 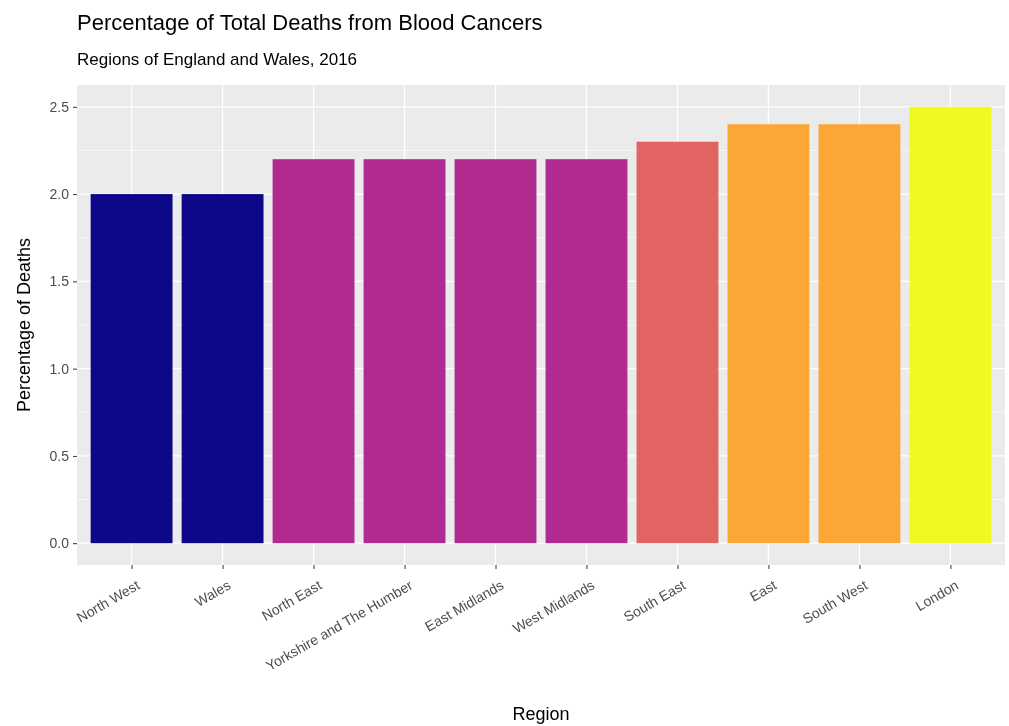 What do you see at coordinates (291, 600) in the screenshot?
I see `x-tick-label: North East` at bounding box center [291, 600].